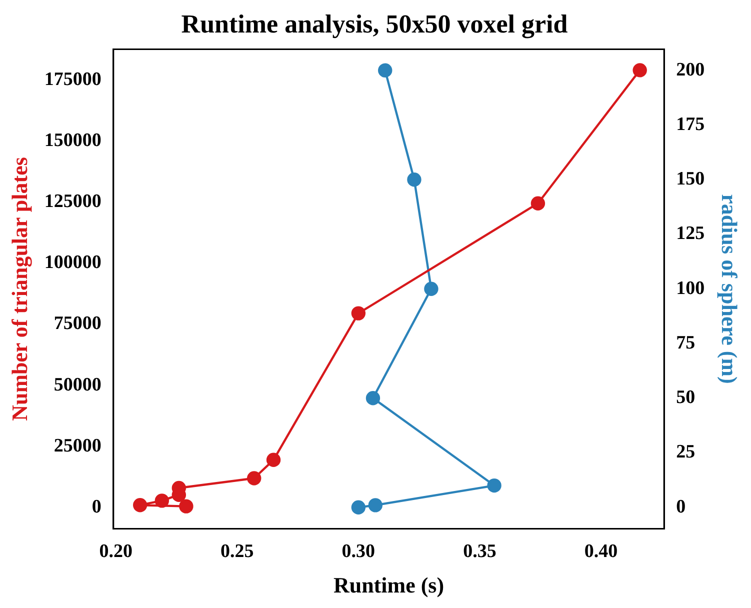 The height and width of the screenshot is (608, 751). What do you see at coordinates (388, 585) in the screenshot?
I see `x-axis-title: Runtime (s)` at bounding box center [388, 585].